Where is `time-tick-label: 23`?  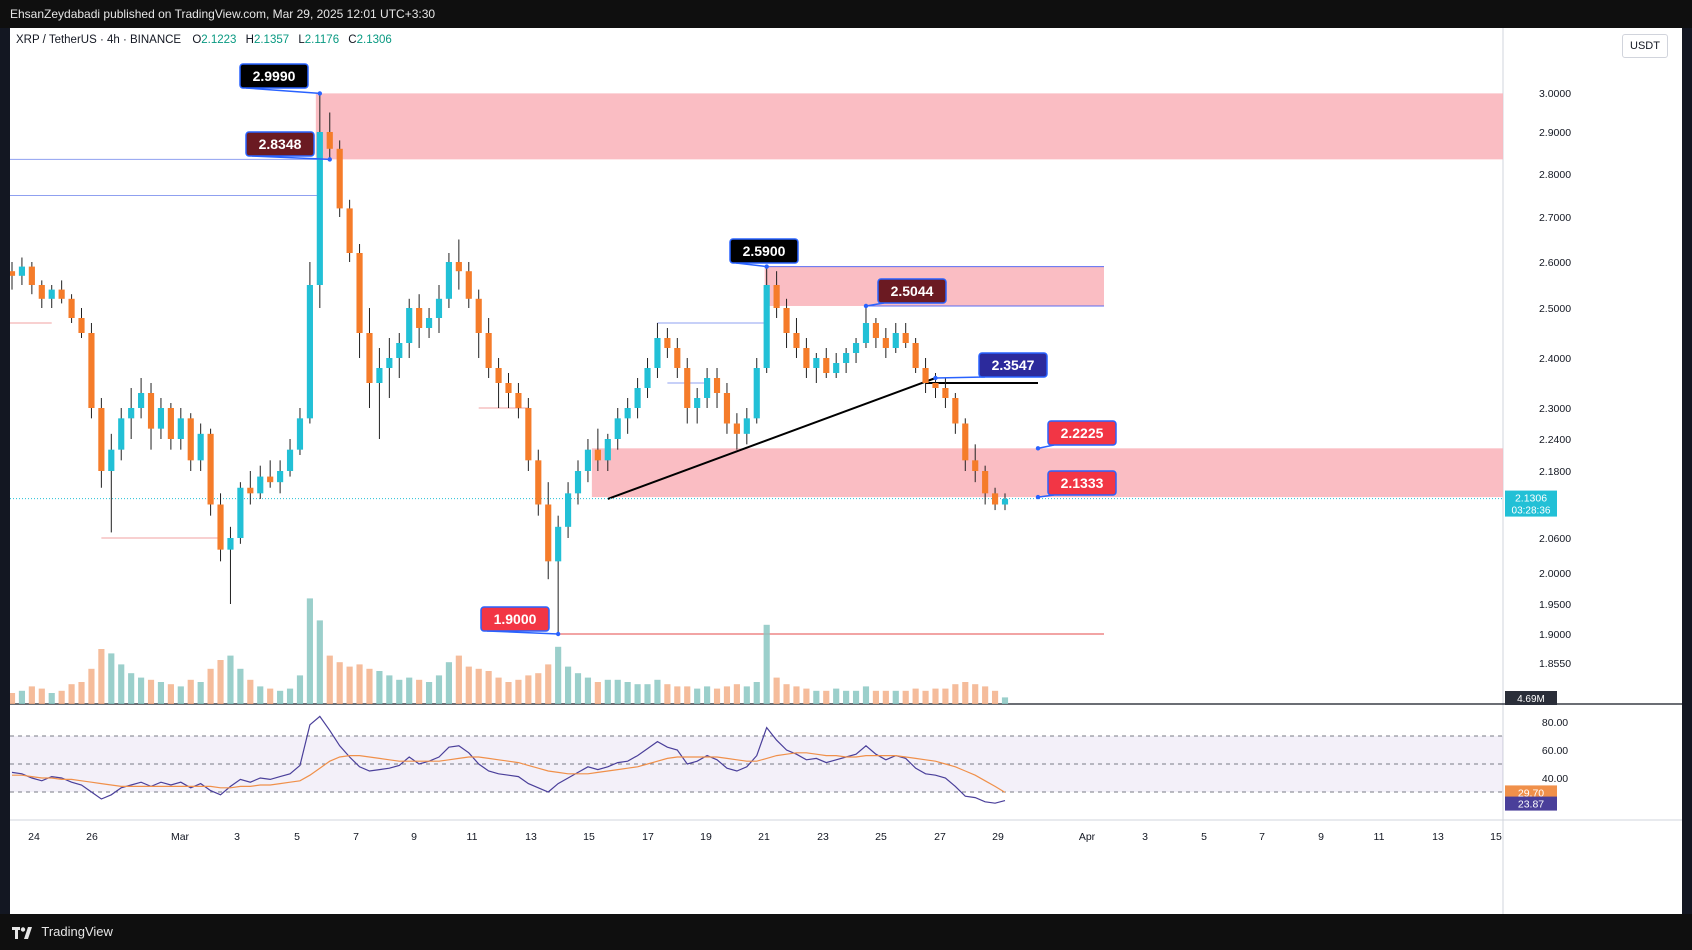
time-tick-label: 23 is located at coordinates (823, 837).